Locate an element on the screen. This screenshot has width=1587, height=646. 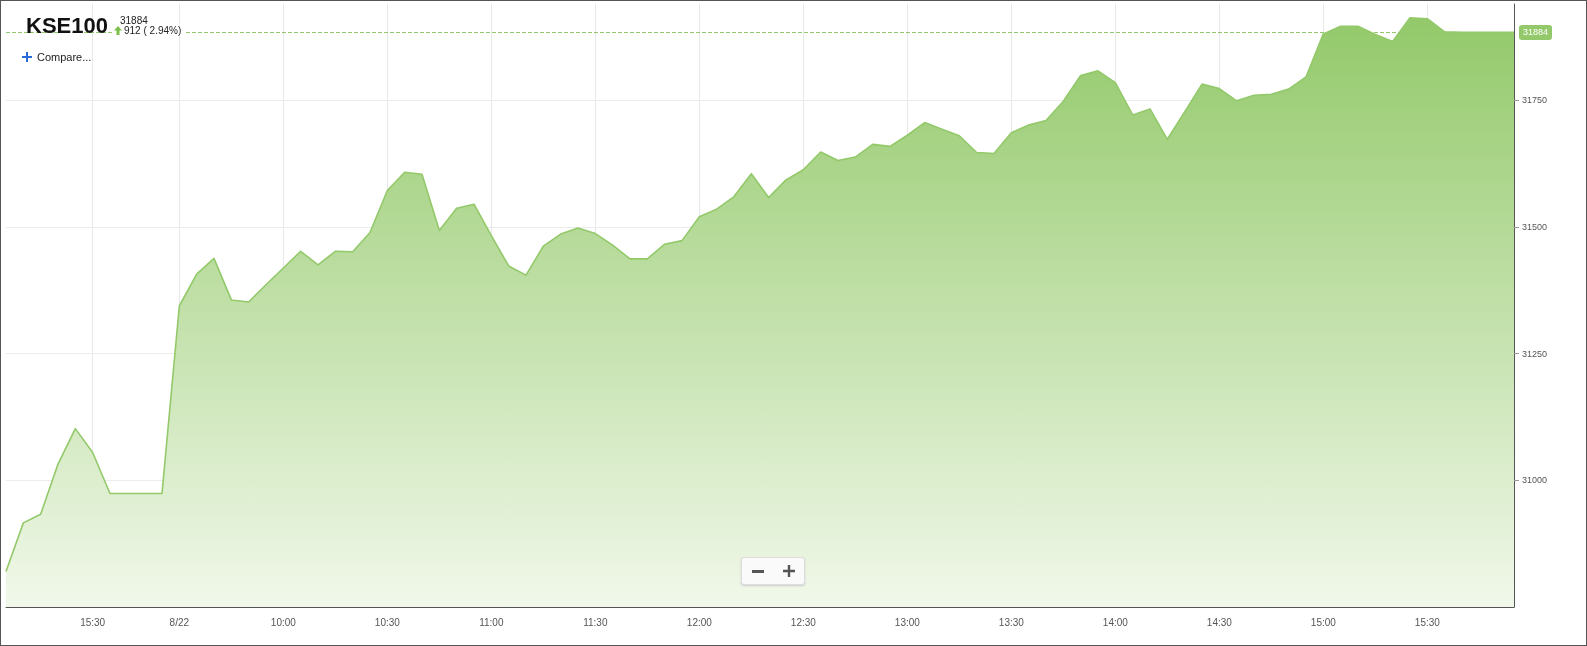
chart-title: KSE100 is located at coordinates (67, 25).